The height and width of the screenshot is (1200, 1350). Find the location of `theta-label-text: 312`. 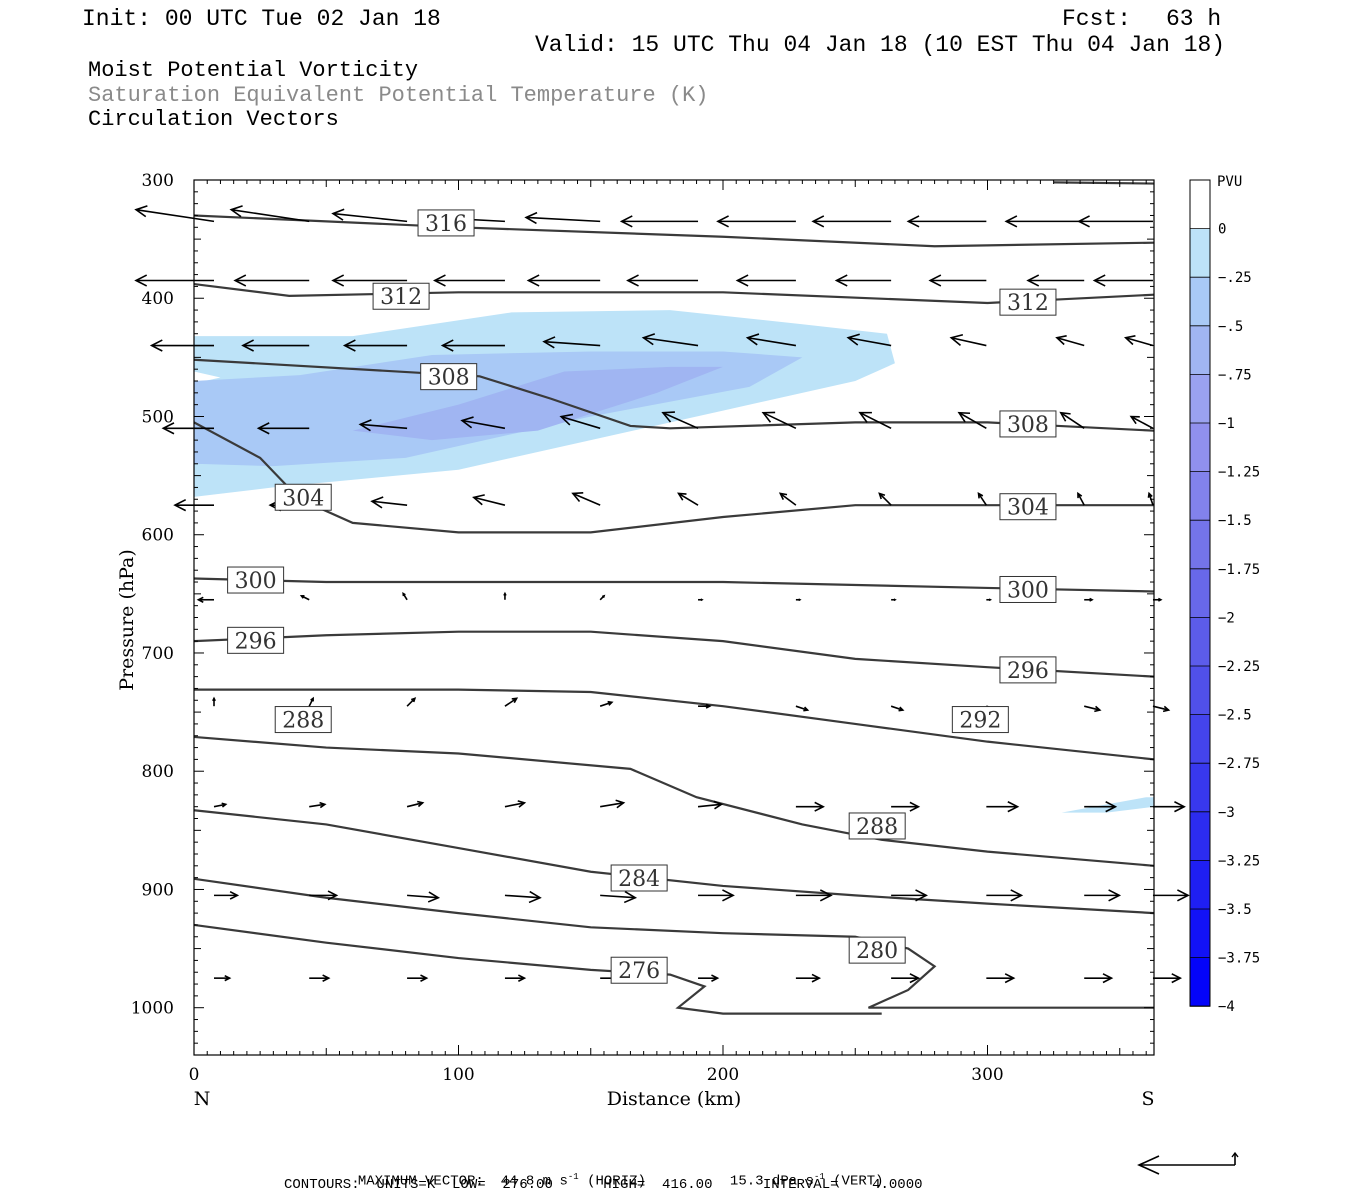

theta-label-text: 312 is located at coordinates (401, 297).